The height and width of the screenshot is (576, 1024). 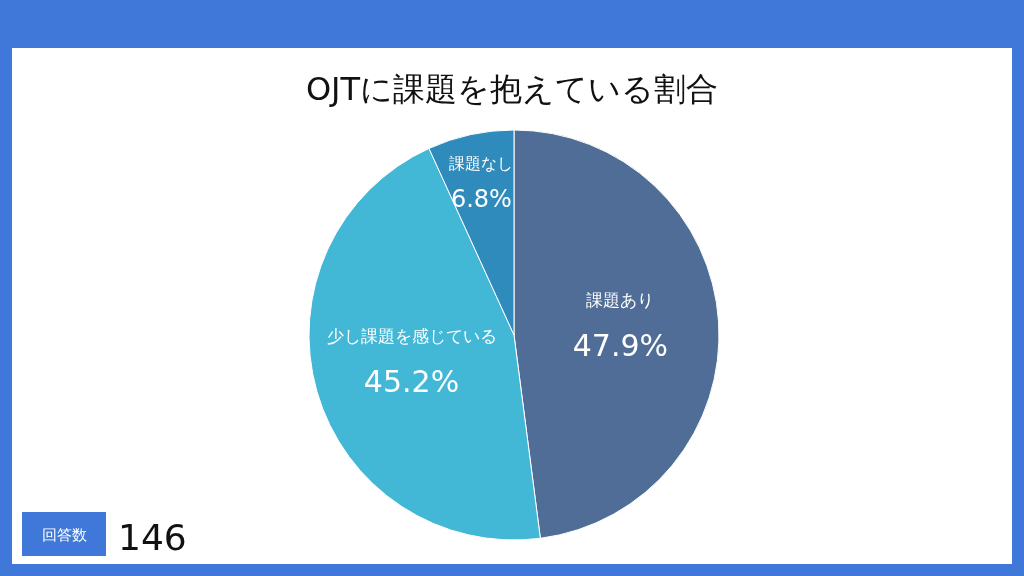 I want to click on data-label: 47.9%, so click(x=620, y=346).